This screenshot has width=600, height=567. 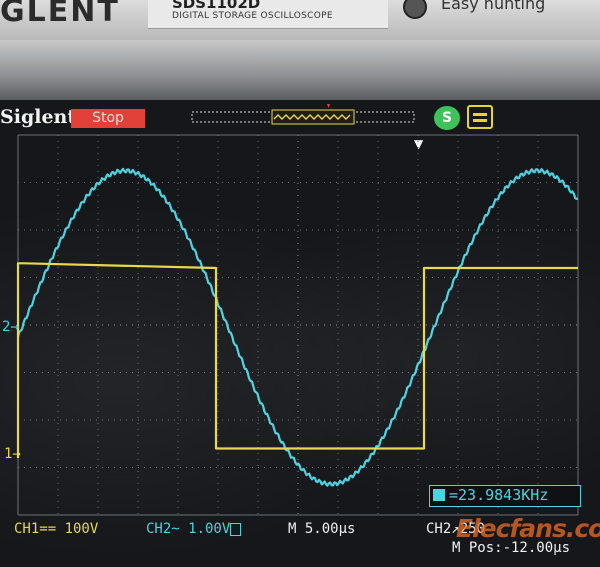 I want to click on bezel-frame, so click(x=300, y=70).